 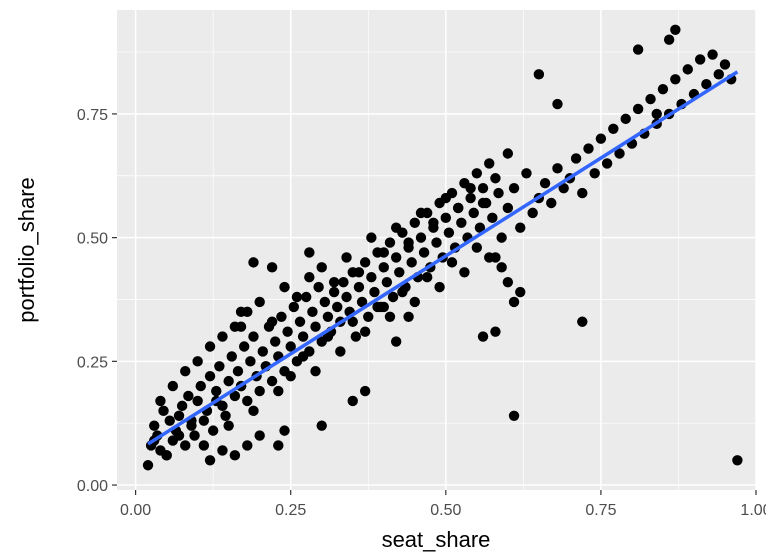 I want to click on x-tick-label: 0.25, so click(x=290, y=510).